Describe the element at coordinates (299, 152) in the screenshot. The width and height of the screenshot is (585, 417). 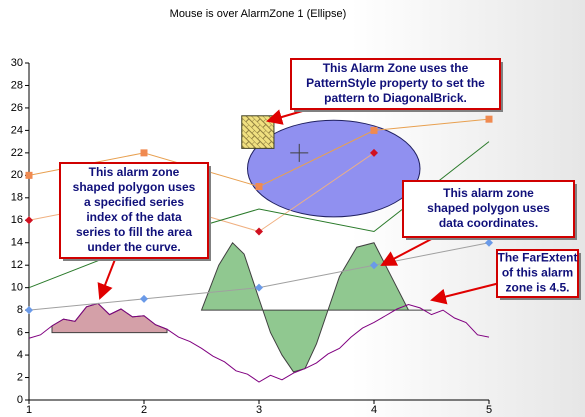
I see `cross-cursor` at that location.